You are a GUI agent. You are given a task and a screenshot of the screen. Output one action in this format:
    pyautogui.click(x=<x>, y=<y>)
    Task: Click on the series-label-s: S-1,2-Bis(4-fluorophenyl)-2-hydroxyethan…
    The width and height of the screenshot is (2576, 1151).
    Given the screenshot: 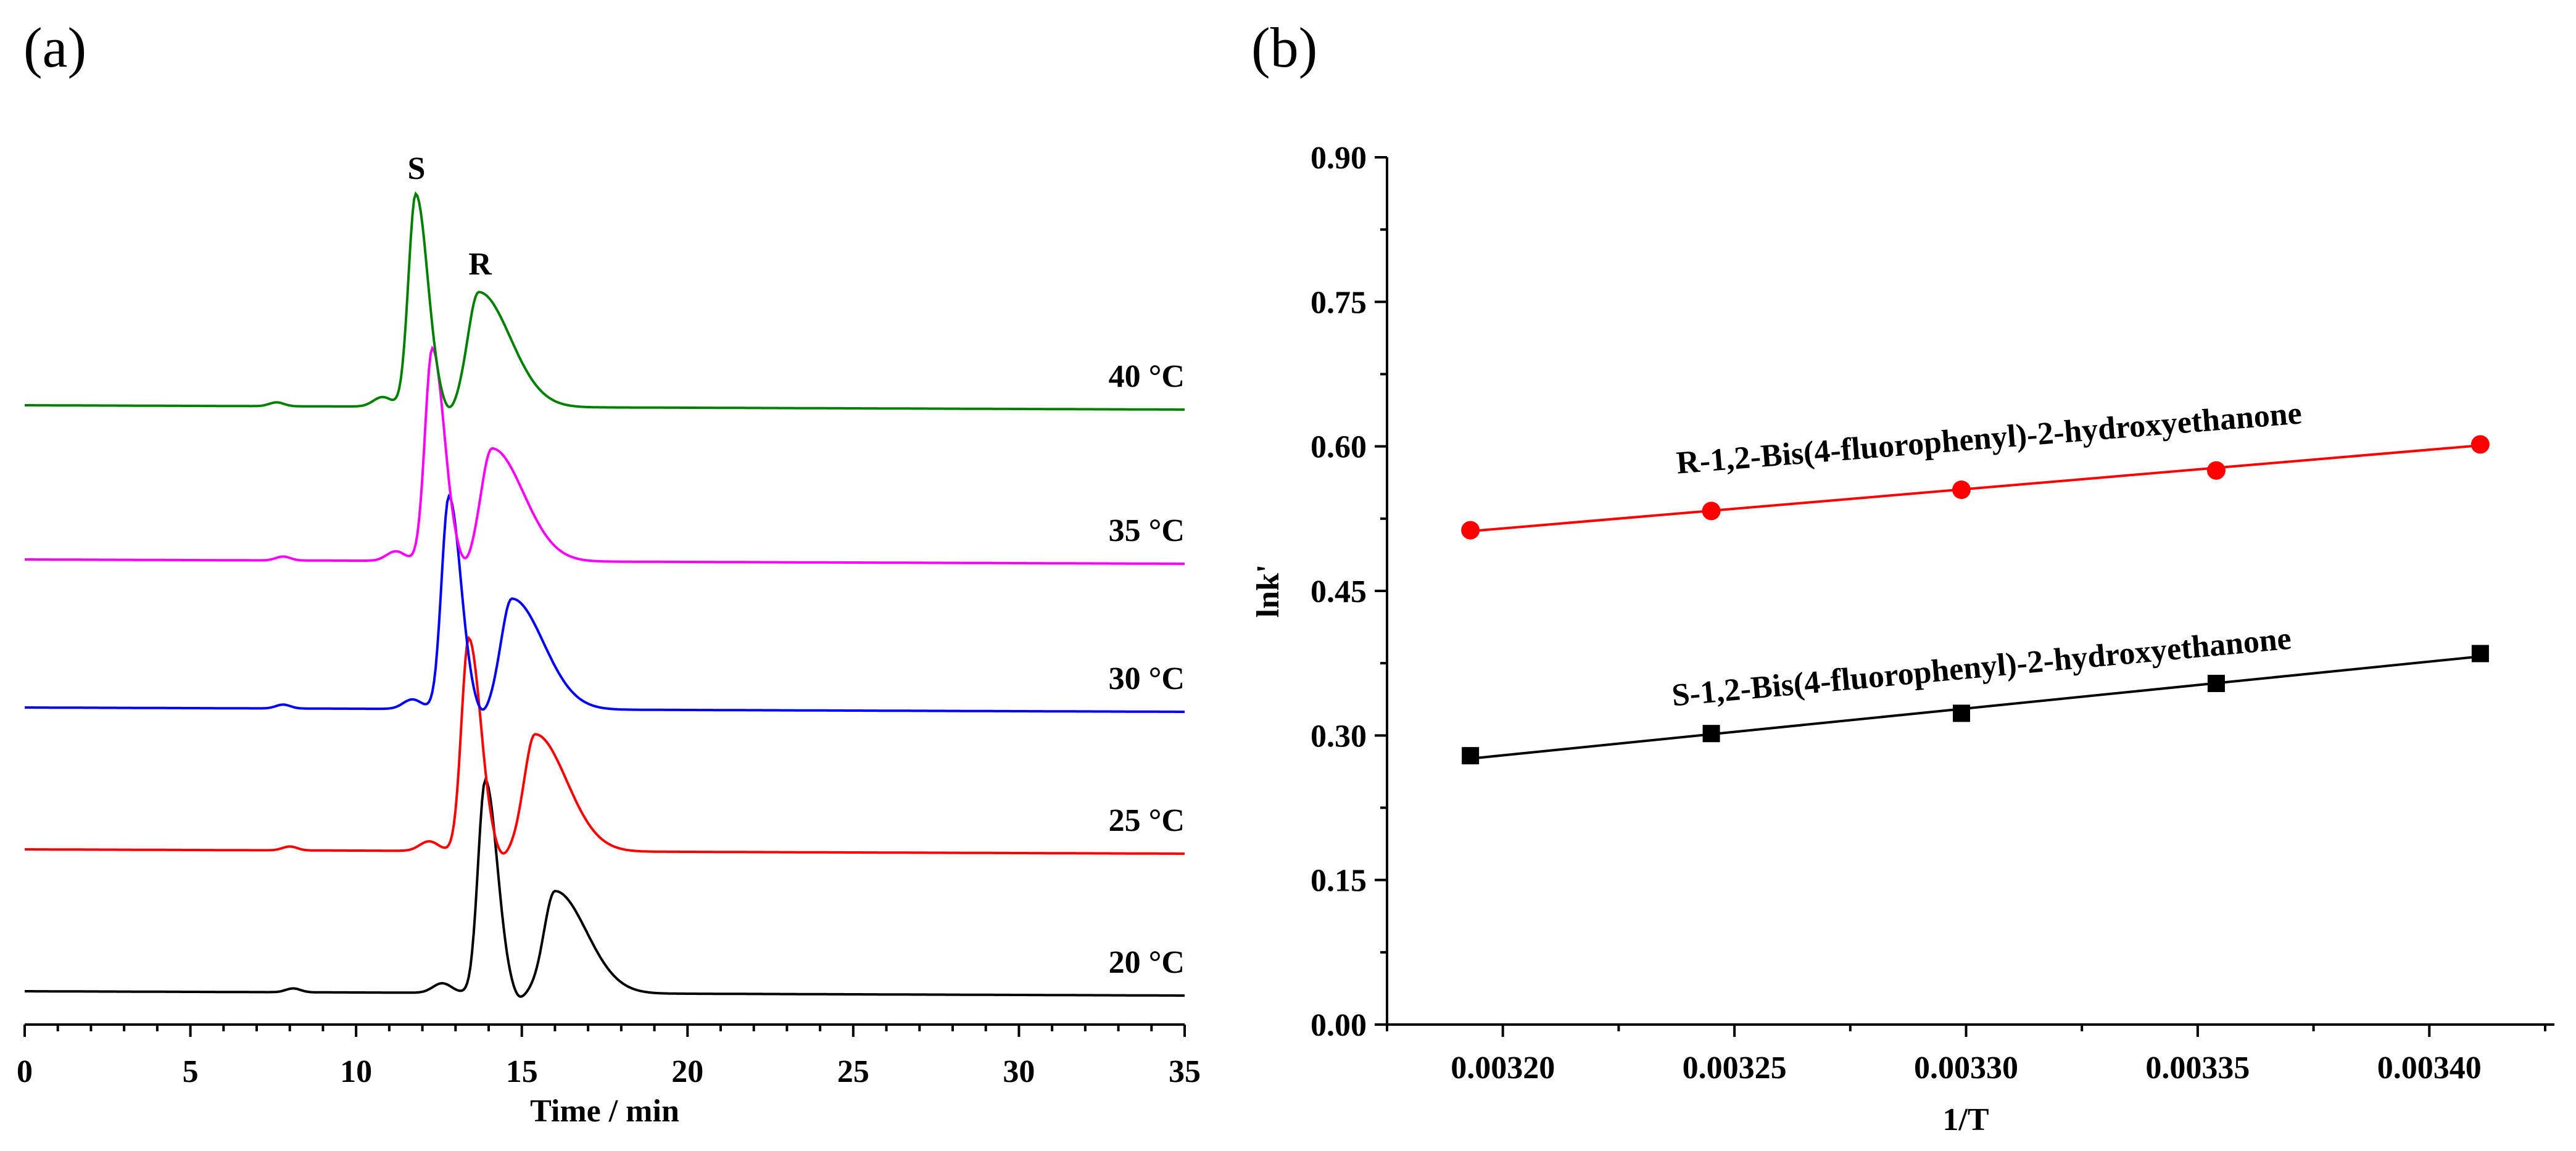 What is the action you would take?
    pyautogui.click(x=1982, y=667)
    